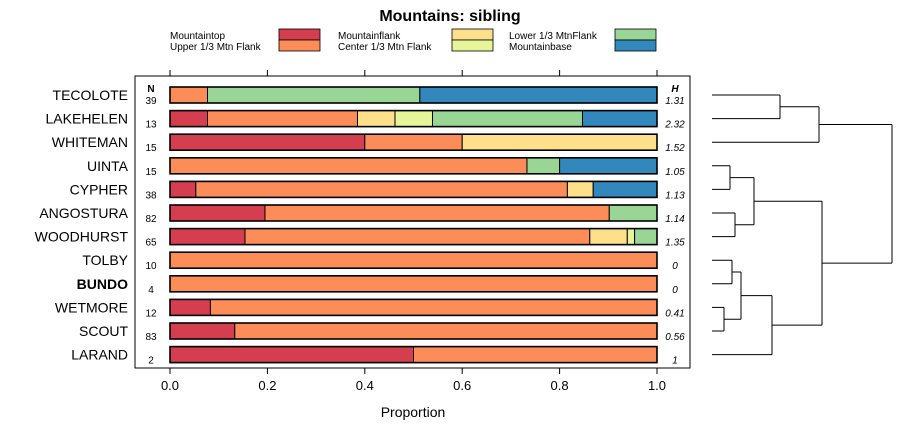 Image resolution: width=900 pixels, height=440 pixels. What do you see at coordinates (675, 172) in the screenshot?
I see `h-value-uinta: 1.05` at bounding box center [675, 172].